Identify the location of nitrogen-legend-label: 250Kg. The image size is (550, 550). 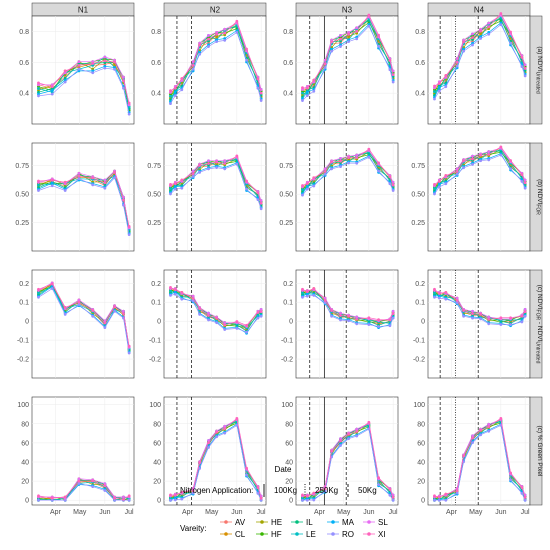
(326, 490).